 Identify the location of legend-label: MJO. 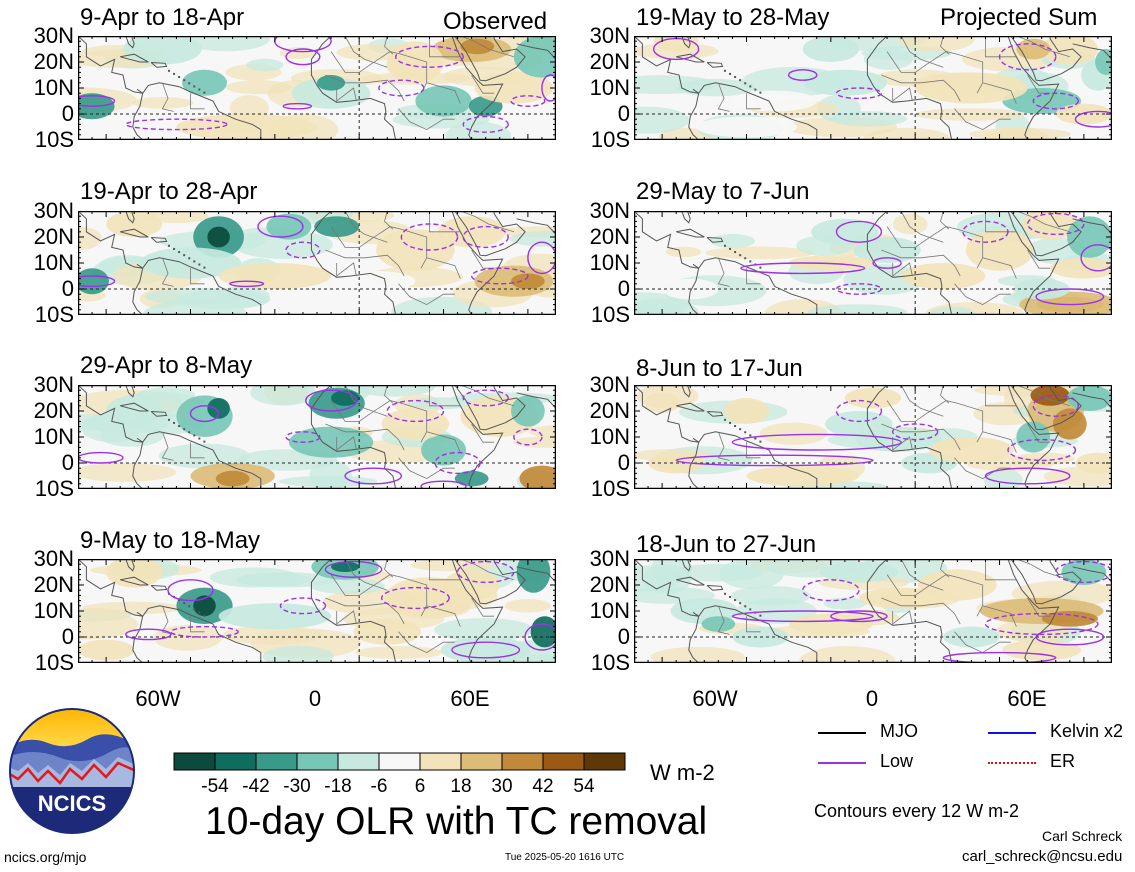
(899, 731).